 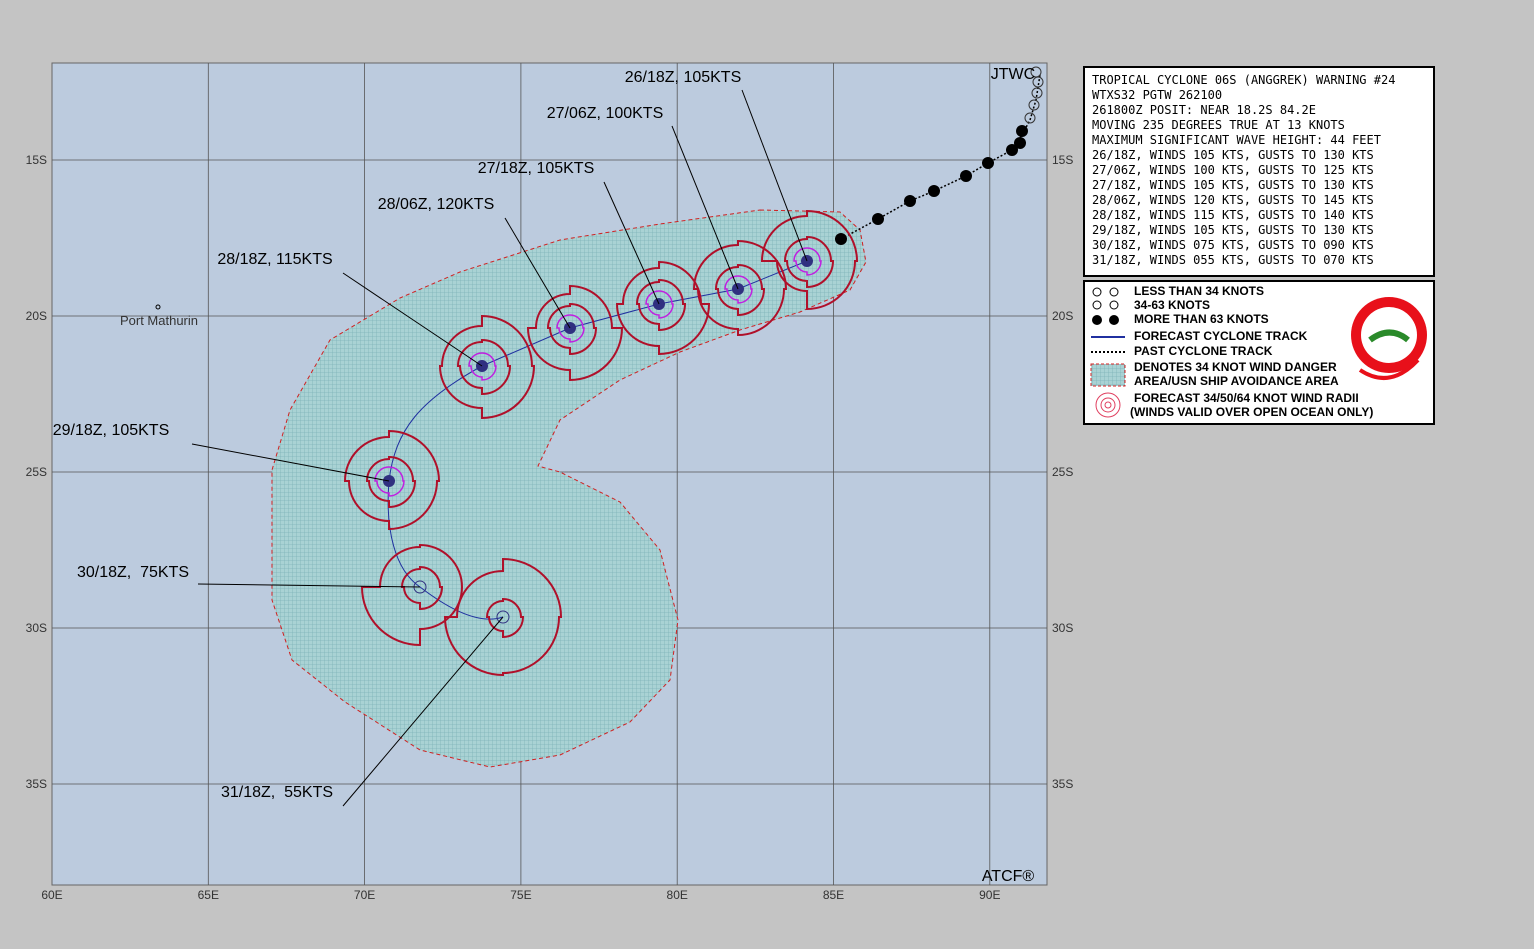 I want to click on warning-line: 261800Z POSIT: NEAR 18.2S 84.2E, so click(x=1204, y=110).